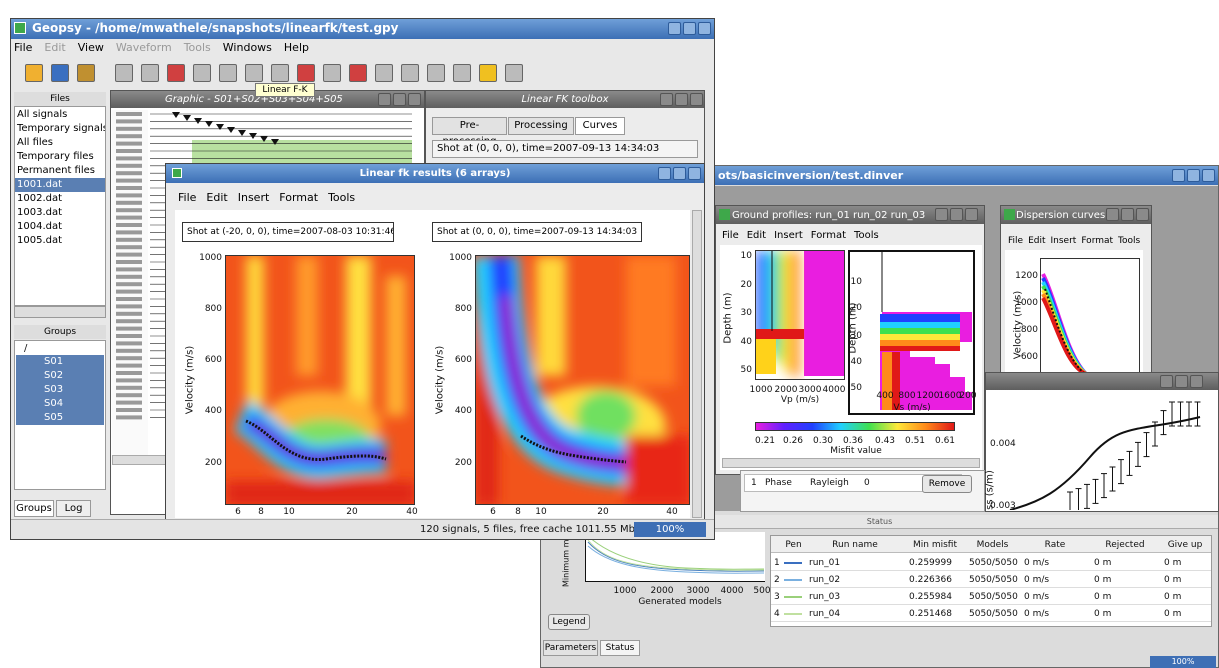  I want to click on tree-item: S02, so click(60, 376).